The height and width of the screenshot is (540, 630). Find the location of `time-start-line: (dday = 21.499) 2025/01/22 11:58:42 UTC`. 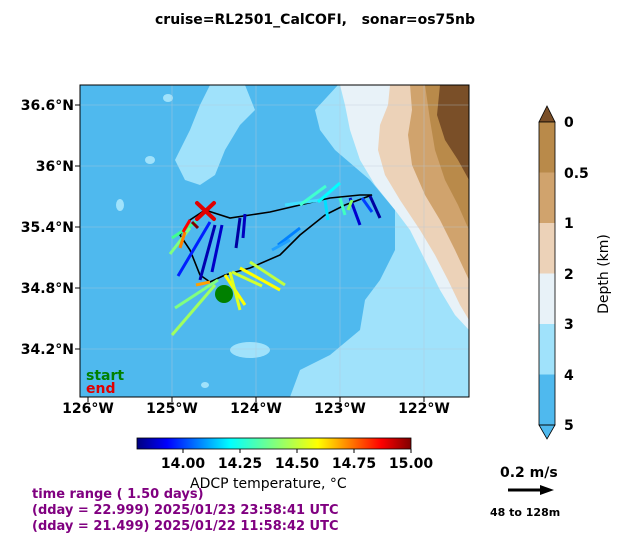

time-start-line: (dday = 21.499) 2025/01/22 11:58:42 UTC is located at coordinates (185, 526).